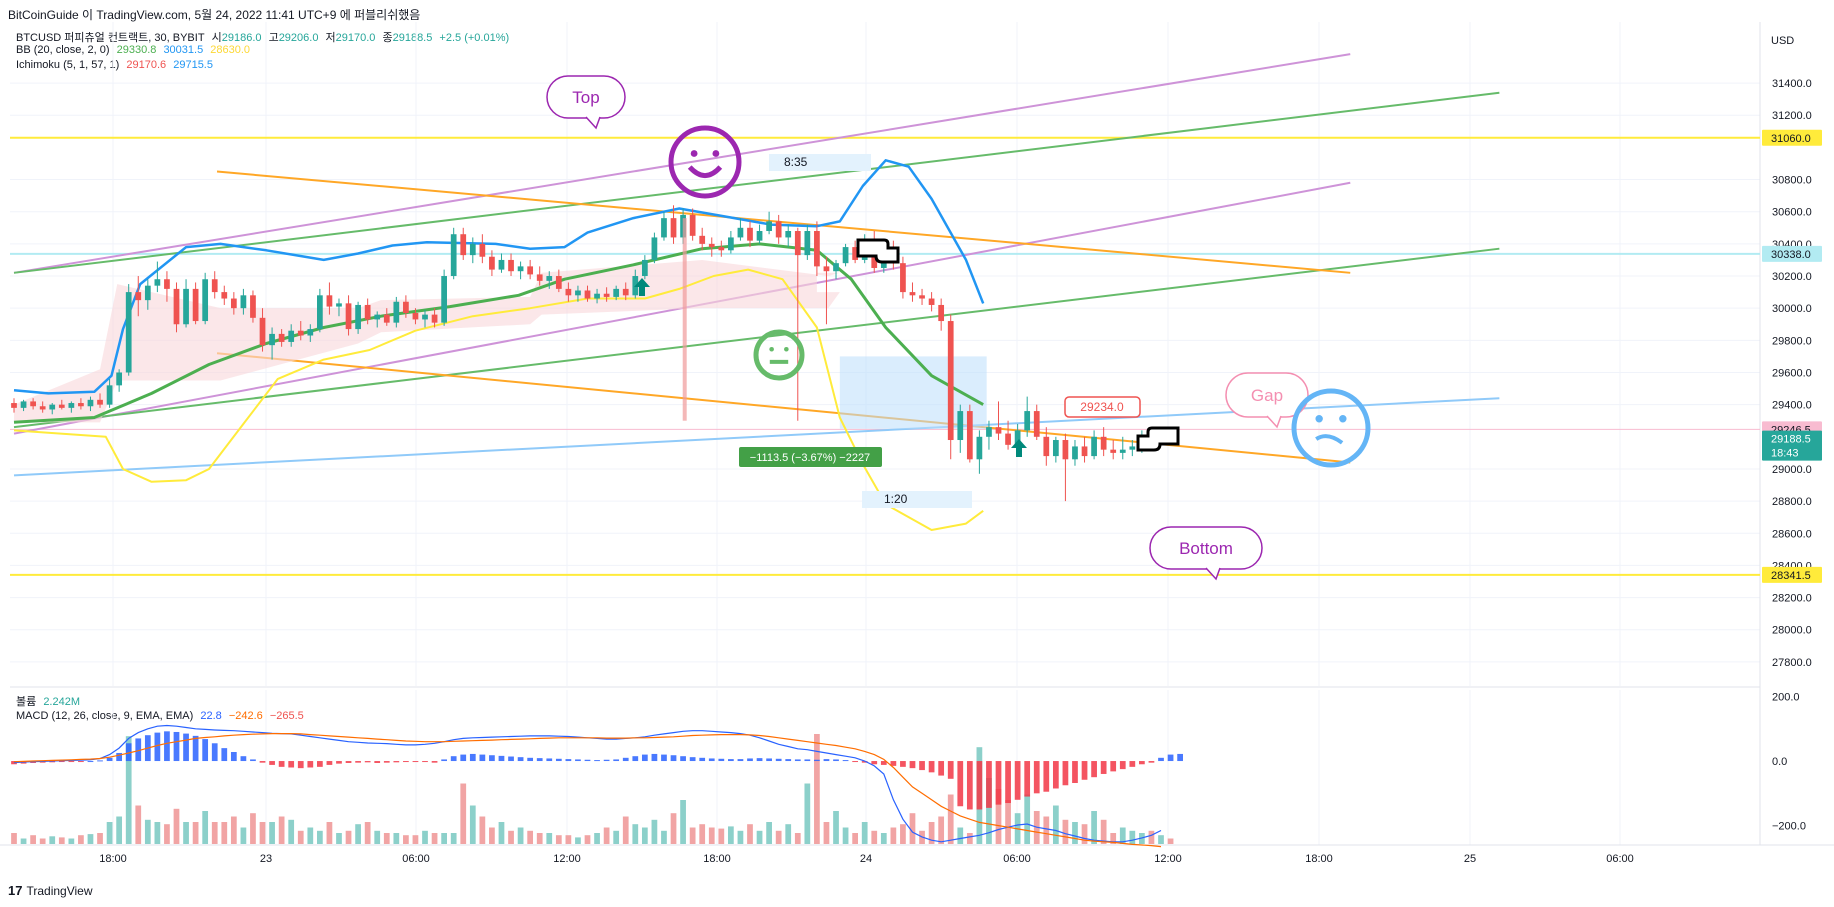 This screenshot has width=1834, height=907. Describe the element at coordinates (586, 102) in the screenshot. I see `top-bubble: Top` at that location.